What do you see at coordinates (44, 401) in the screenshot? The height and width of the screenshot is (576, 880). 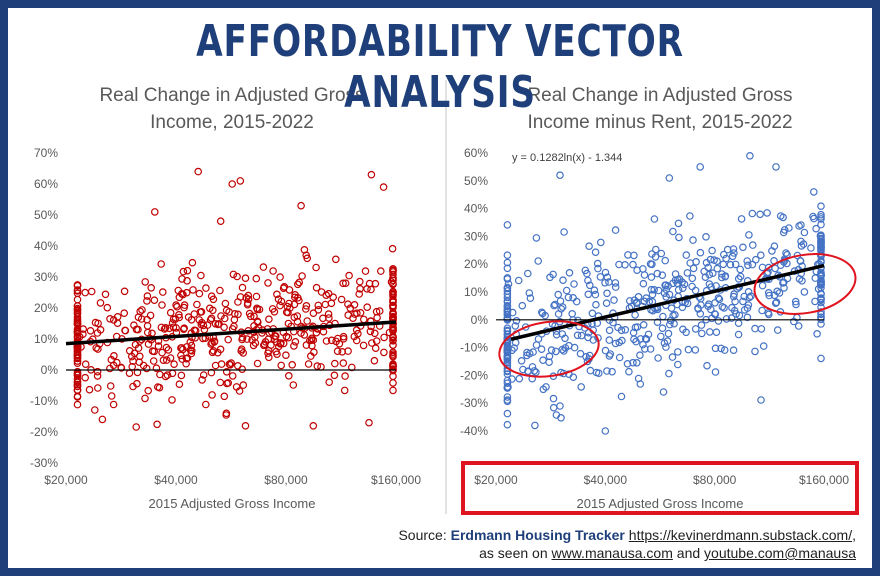 I see `left-y-tick-label: -10%` at bounding box center [44, 401].